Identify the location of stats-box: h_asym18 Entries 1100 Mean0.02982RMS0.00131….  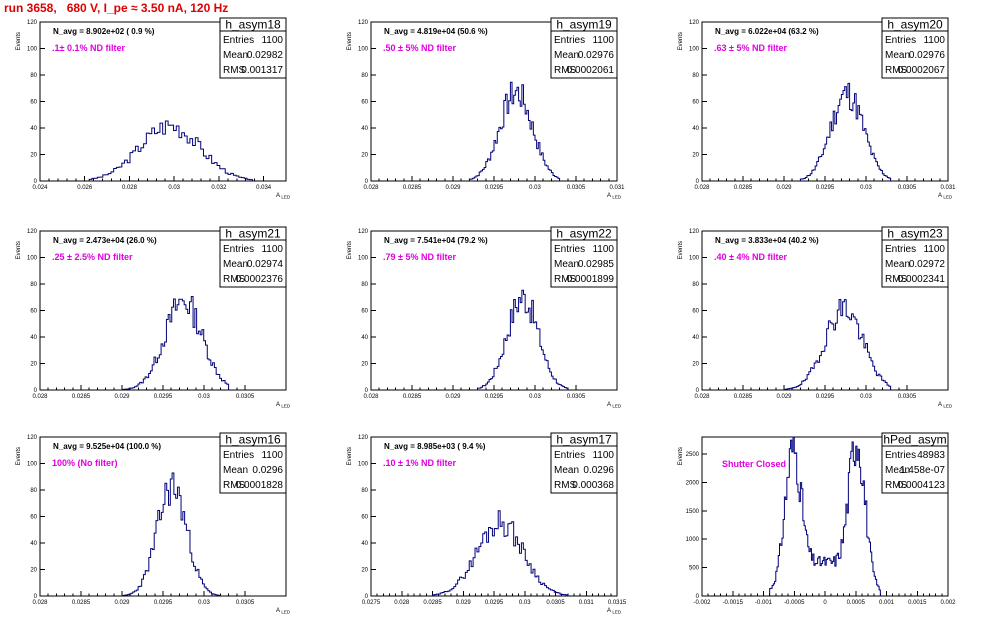
(253, 48).